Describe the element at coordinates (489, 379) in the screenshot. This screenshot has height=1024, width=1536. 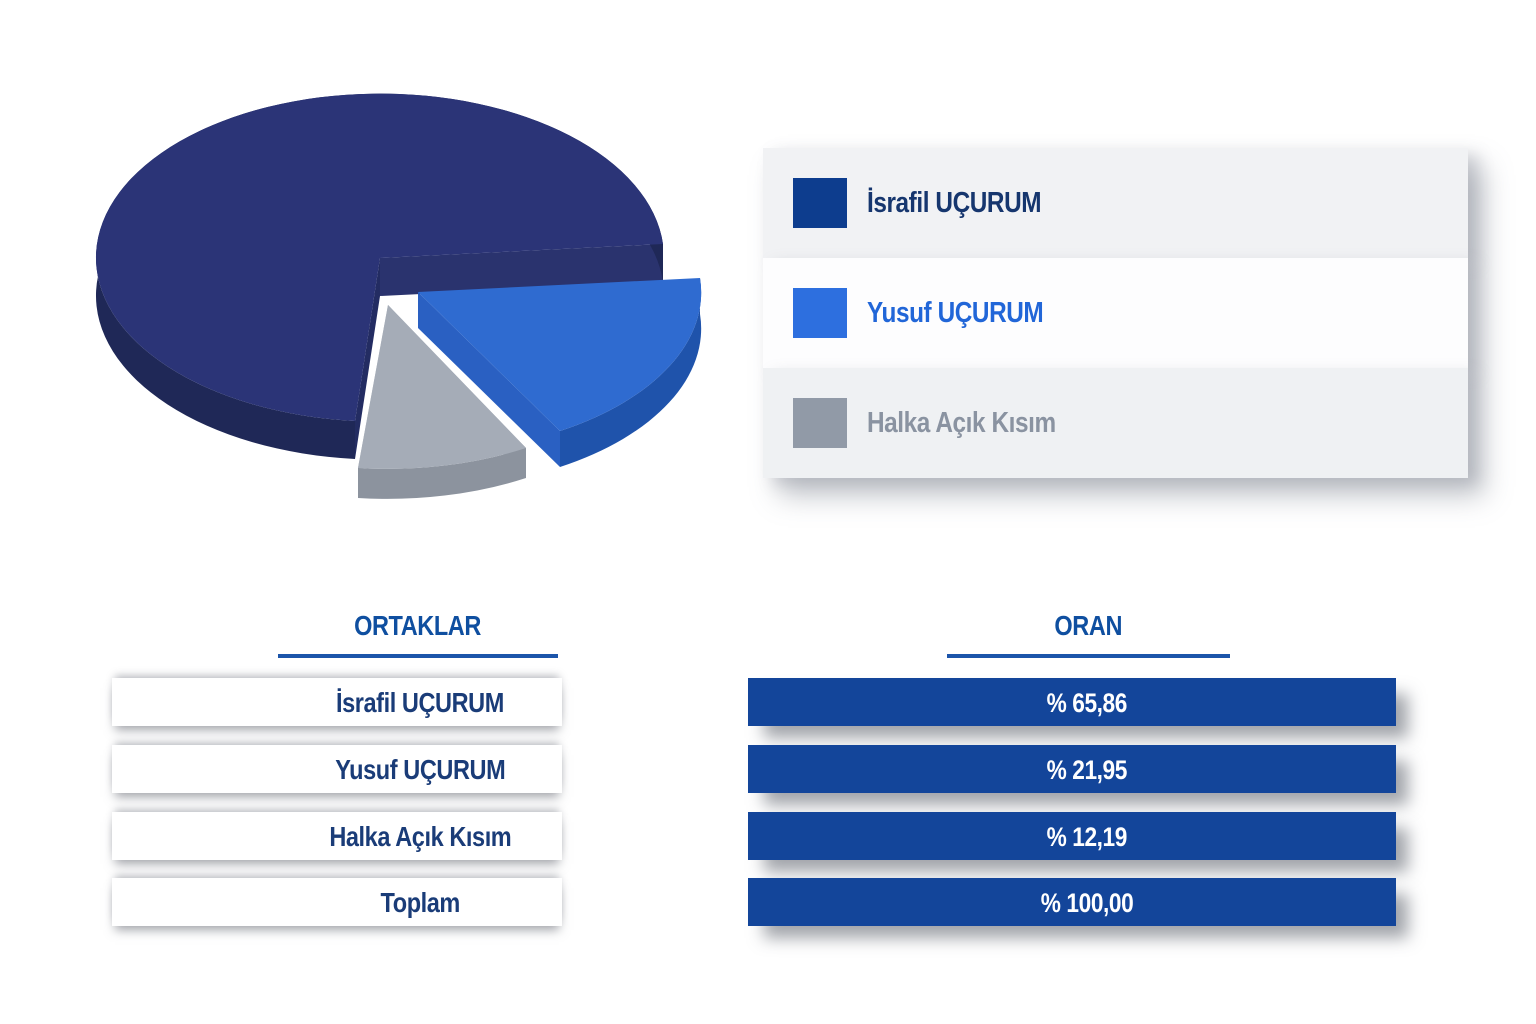
I see `pie-blue-wall-left-face` at that location.